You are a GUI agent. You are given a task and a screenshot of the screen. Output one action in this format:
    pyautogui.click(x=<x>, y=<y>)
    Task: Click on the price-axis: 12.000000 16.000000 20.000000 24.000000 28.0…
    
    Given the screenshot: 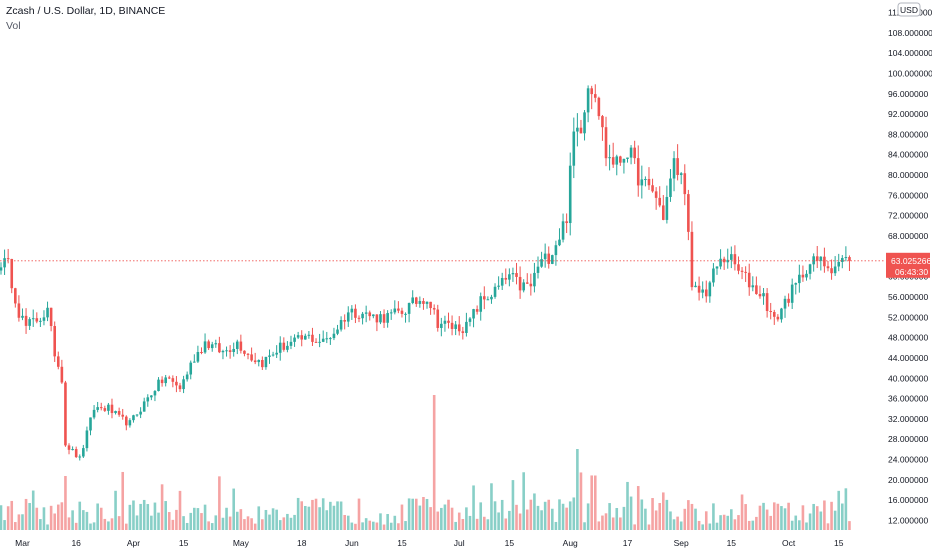 What is the action you would take?
    pyautogui.click(x=910, y=264)
    